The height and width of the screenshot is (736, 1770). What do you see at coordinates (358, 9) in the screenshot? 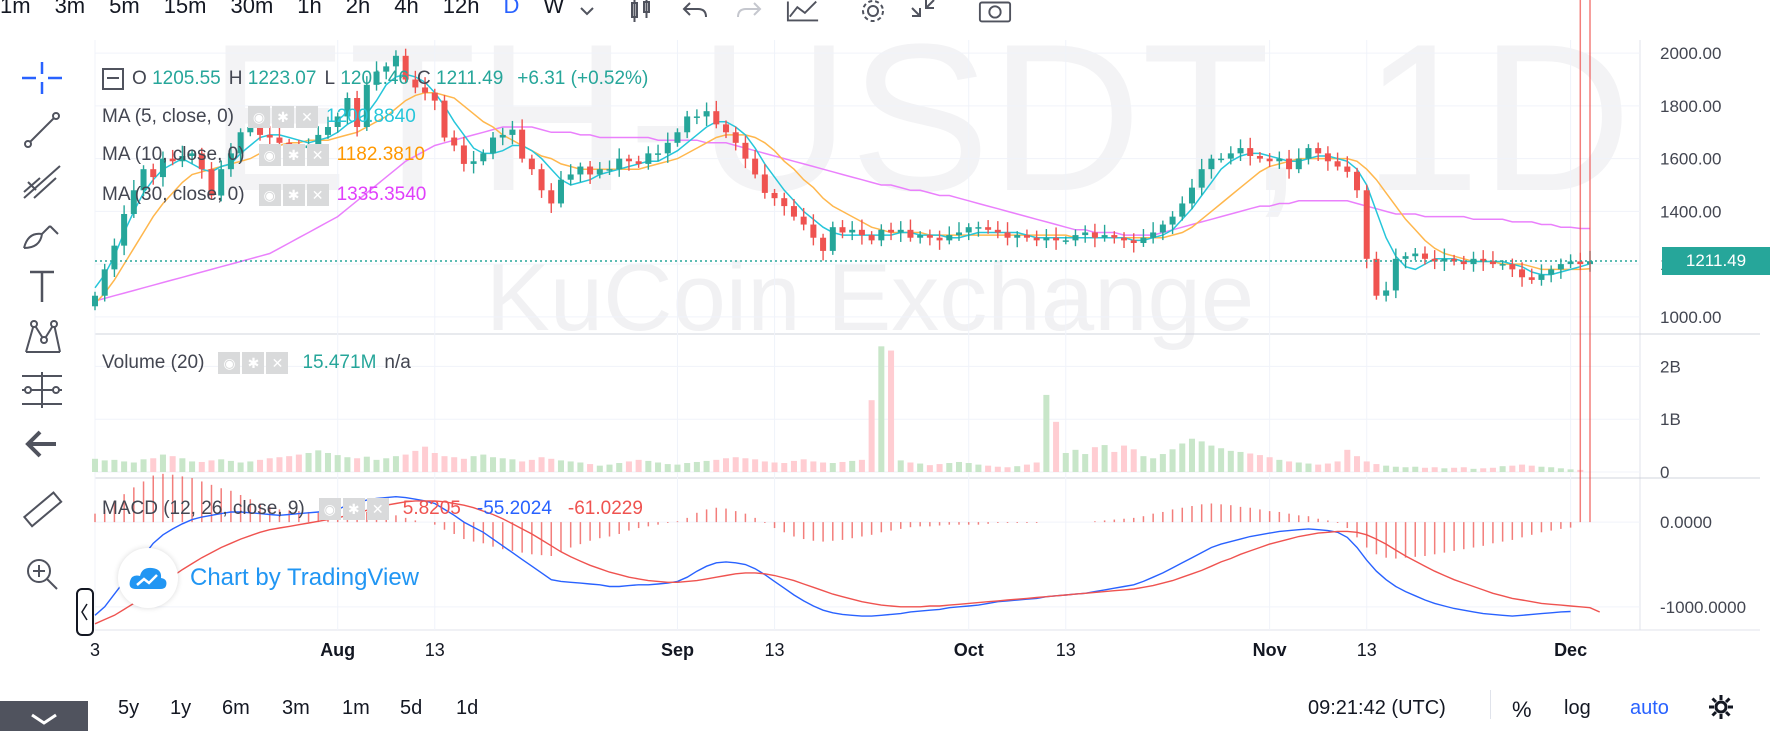
I see `timeframe-2h: 2h` at bounding box center [358, 9].